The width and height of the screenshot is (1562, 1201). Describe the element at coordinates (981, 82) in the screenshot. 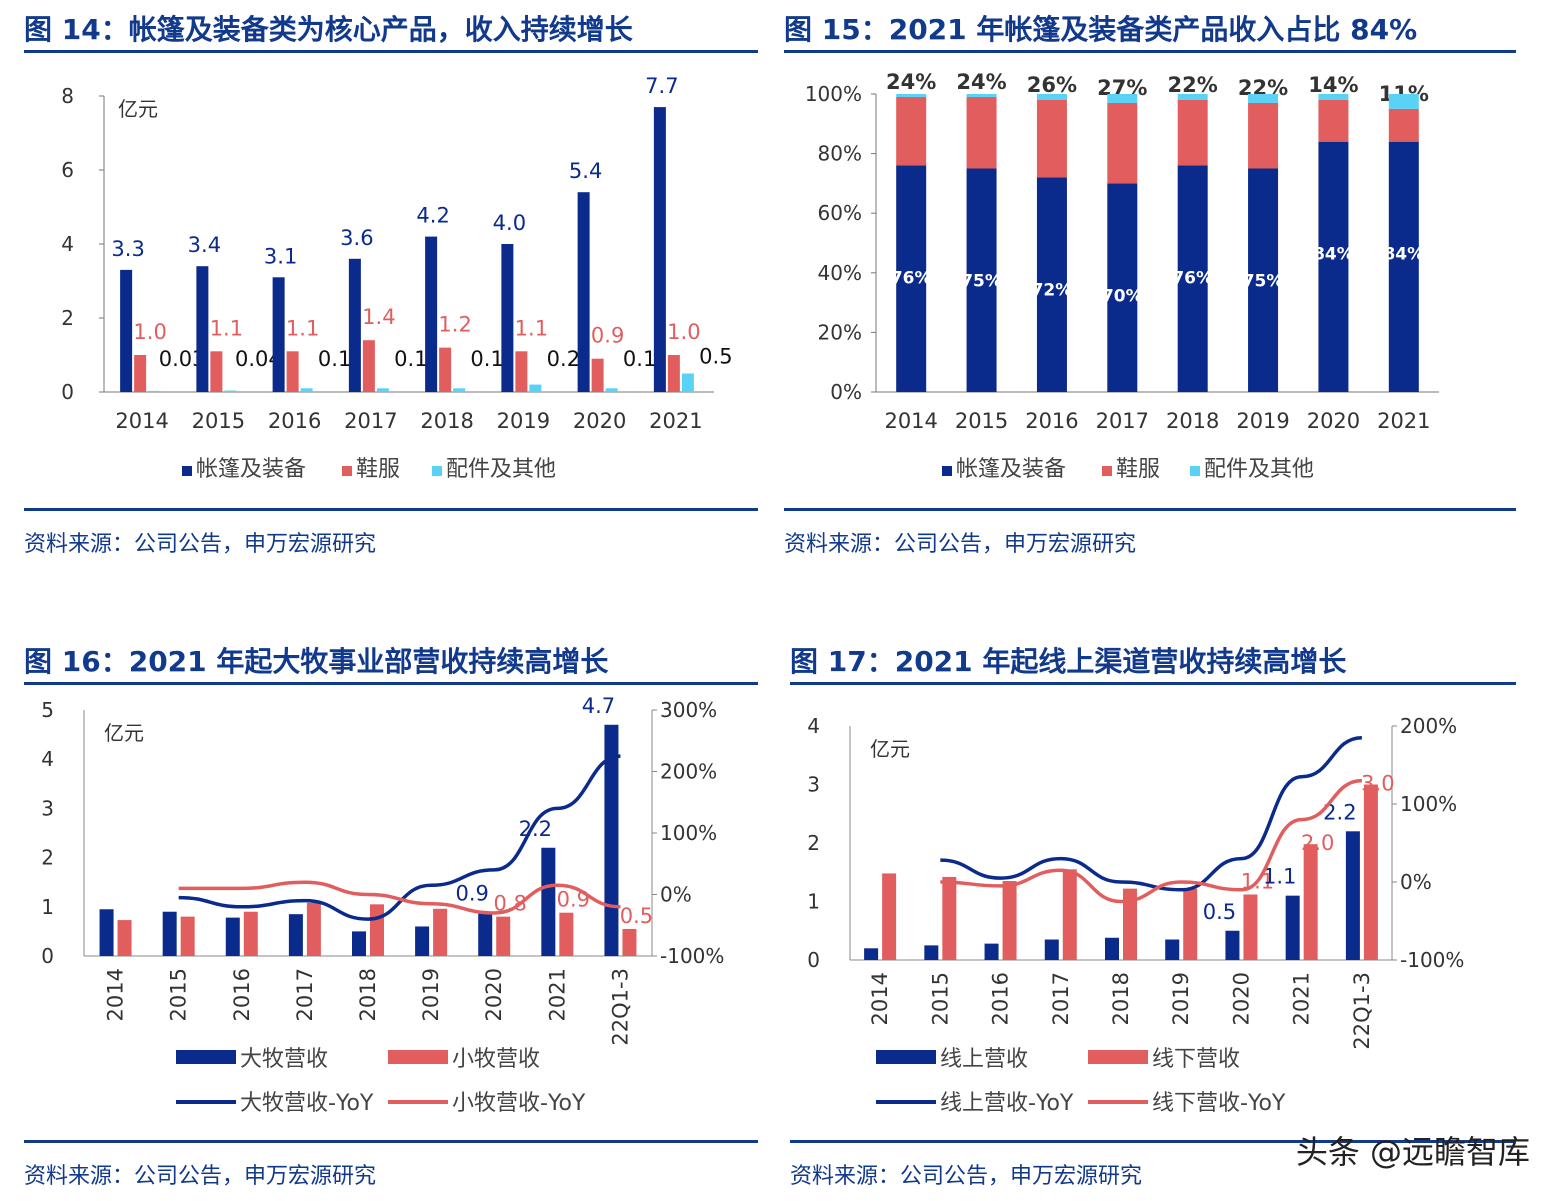

I see `data-label-鞋服: 24%` at that location.